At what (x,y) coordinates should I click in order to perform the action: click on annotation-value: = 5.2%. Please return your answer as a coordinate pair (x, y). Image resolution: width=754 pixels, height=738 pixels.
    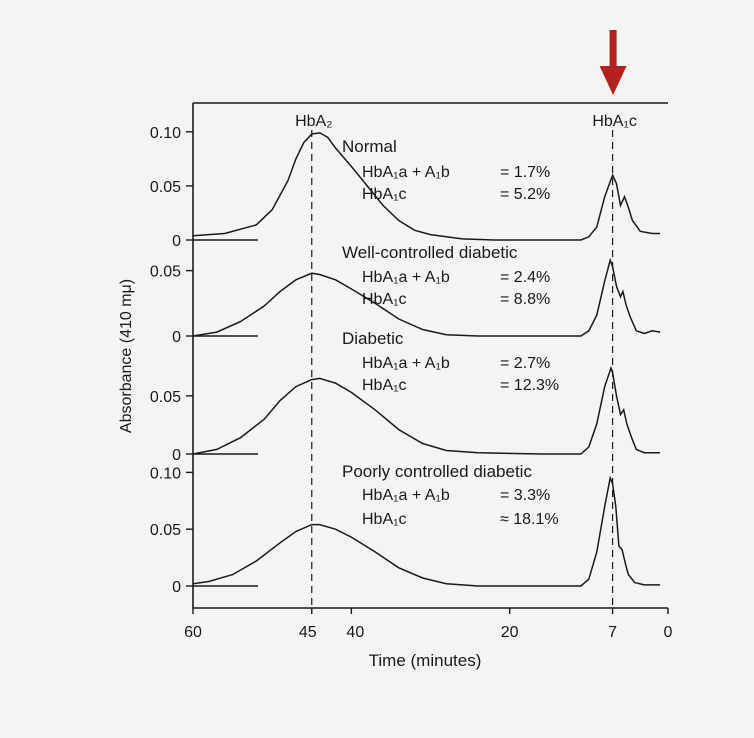
    Looking at the image, I should click on (525, 194).